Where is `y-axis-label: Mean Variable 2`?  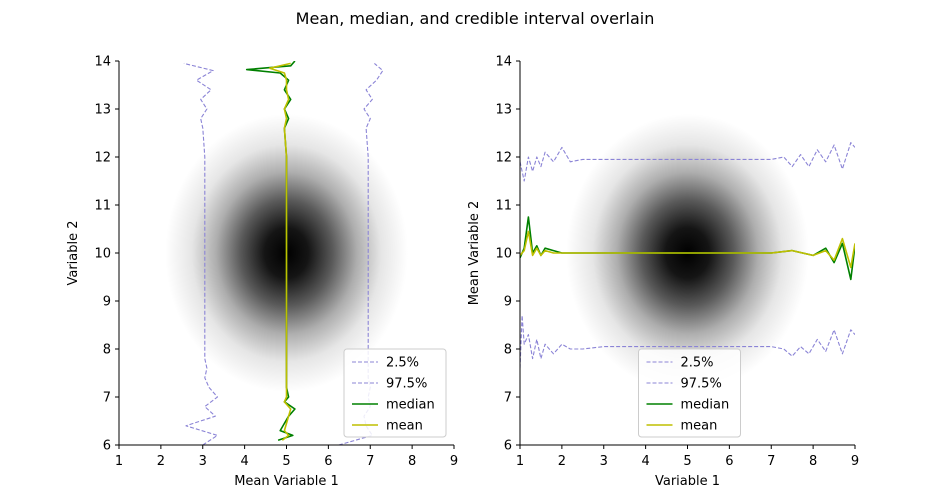
y-axis-label: Mean Variable 2 is located at coordinates (474, 253).